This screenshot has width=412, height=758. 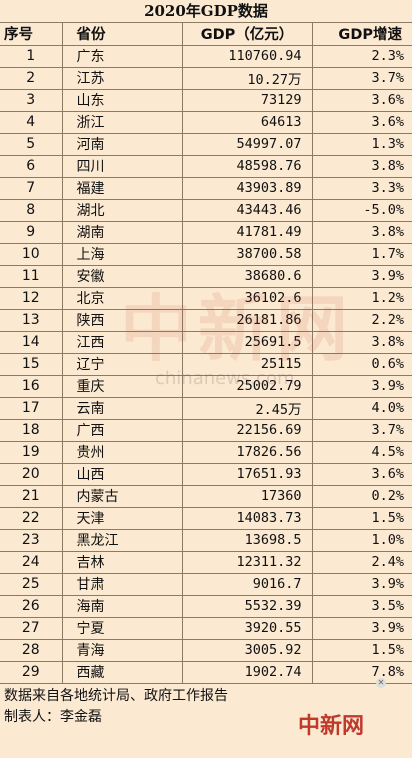 I want to click on row-gdp: 43443.46, so click(x=247, y=210).